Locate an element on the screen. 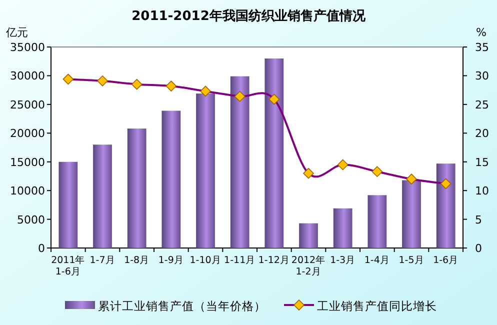 The width and height of the screenshot is (497, 325). x-tick-label: 1-5月 is located at coordinates (411, 260).